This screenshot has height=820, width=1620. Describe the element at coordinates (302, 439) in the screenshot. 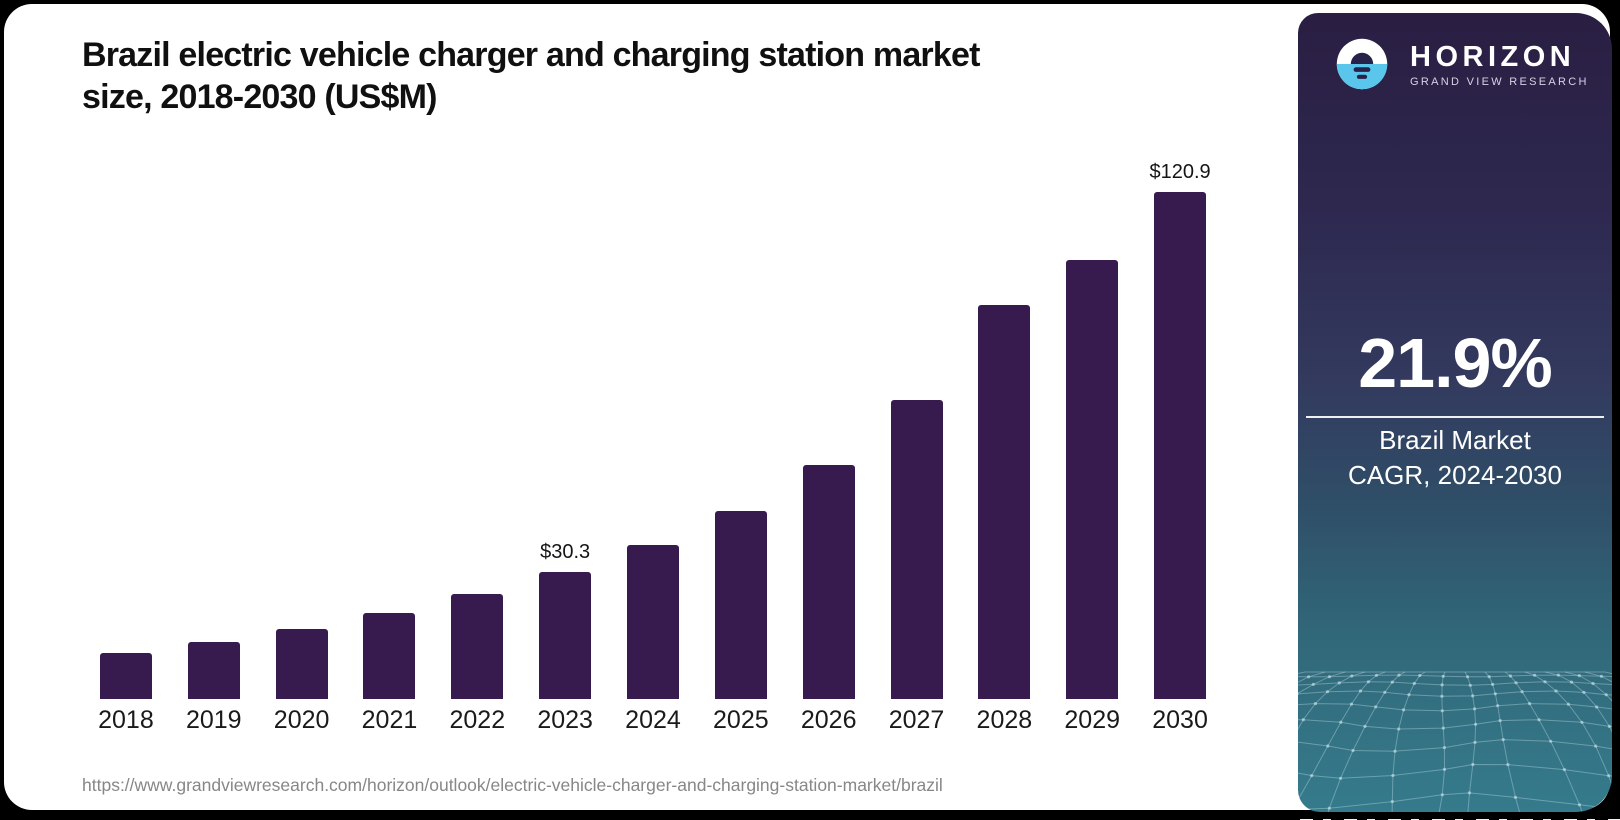

I see `bar-slot: 2020` at that location.